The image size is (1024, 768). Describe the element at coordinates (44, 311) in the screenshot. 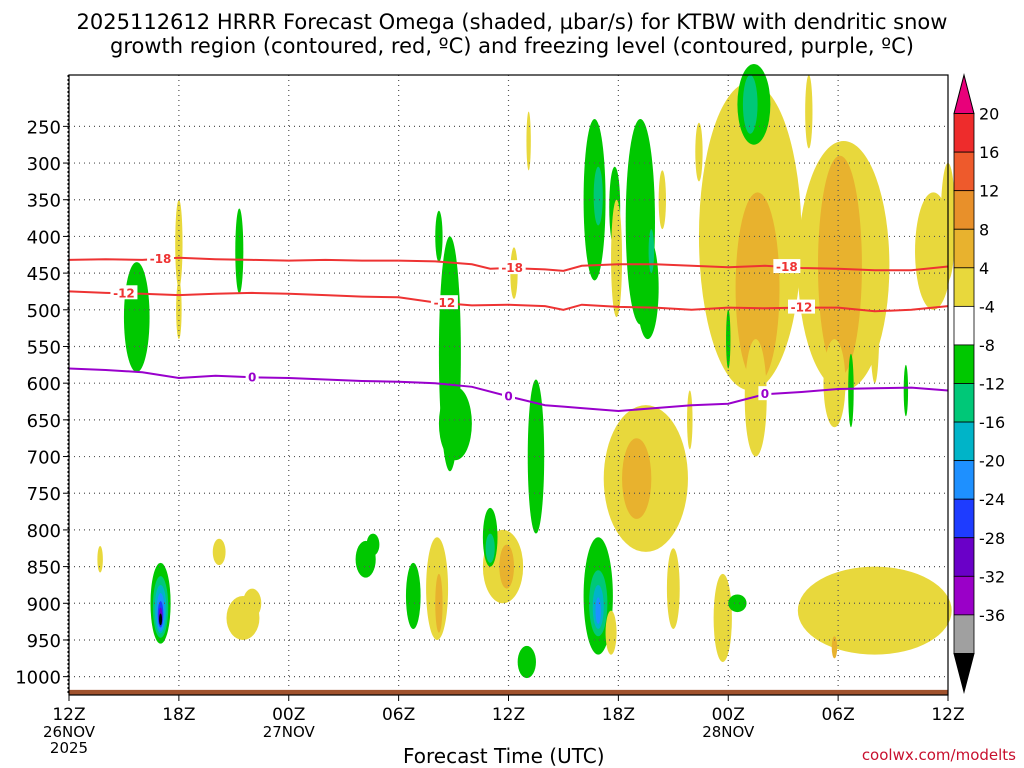

I see `y-tick-label-5: 500` at that location.